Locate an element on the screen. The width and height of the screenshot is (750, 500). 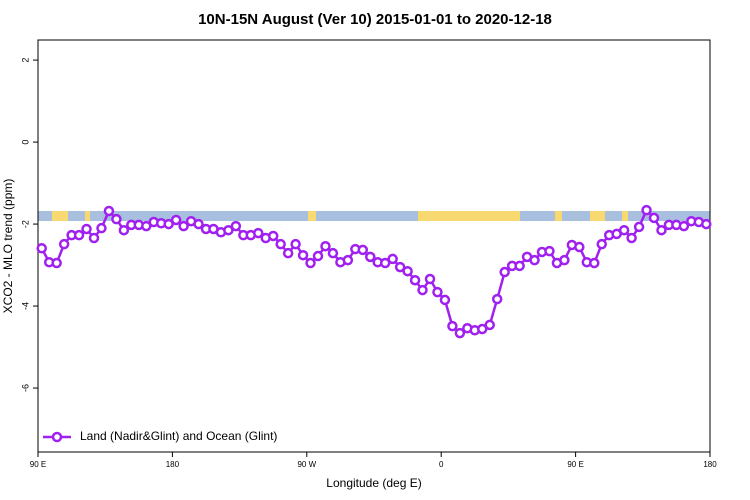
y-tick-label: 2 is located at coordinates (25, 60).